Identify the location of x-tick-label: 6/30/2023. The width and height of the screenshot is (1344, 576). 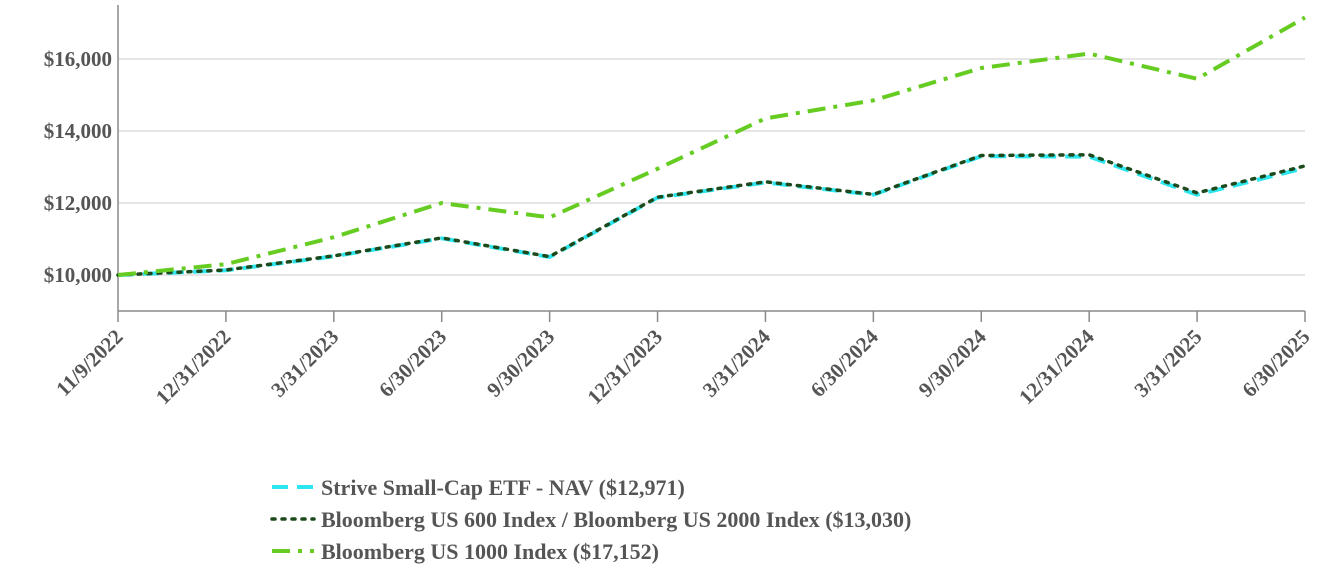
(412, 363).